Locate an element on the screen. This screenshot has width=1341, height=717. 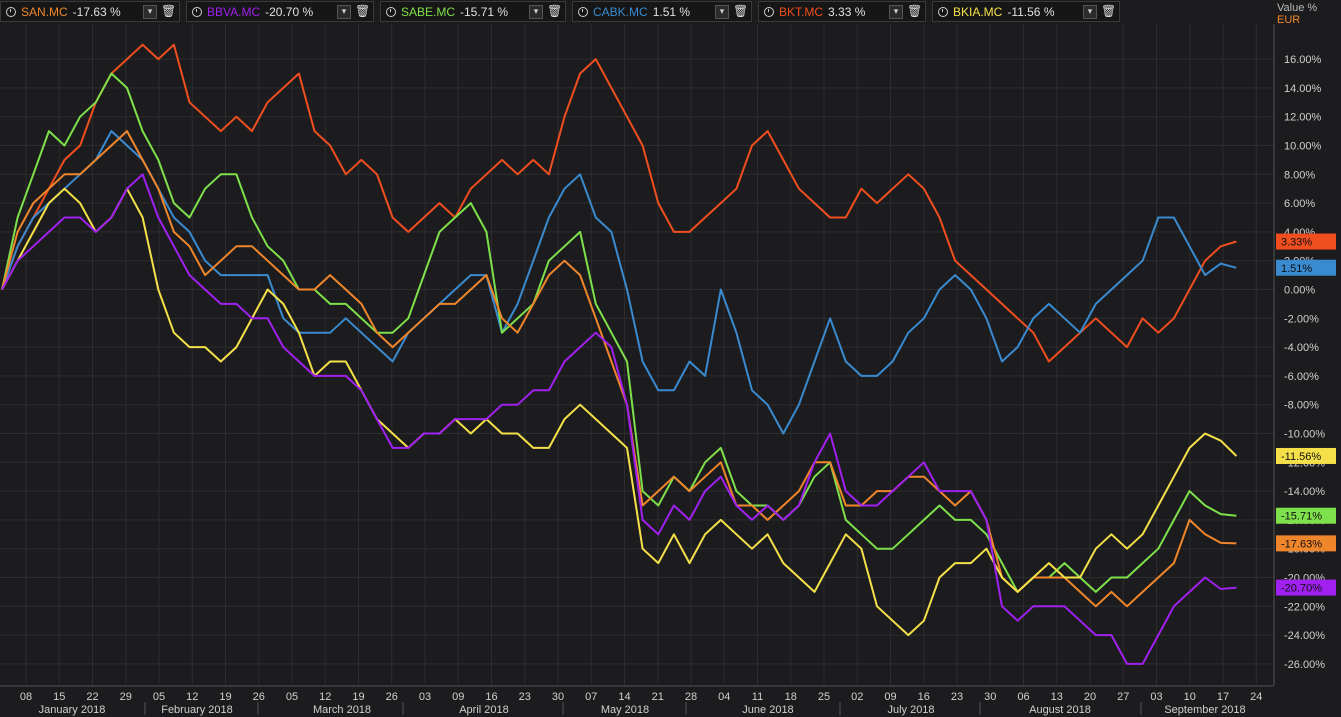
y-tick-label: 6.00% is located at coordinates (1299, 204).